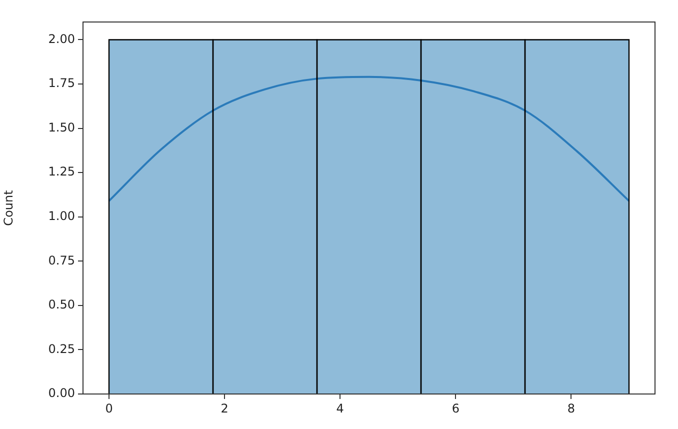  Describe the element at coordinates (224, 408) in the screenshot. I see `x-tick-label: 2` at that location.